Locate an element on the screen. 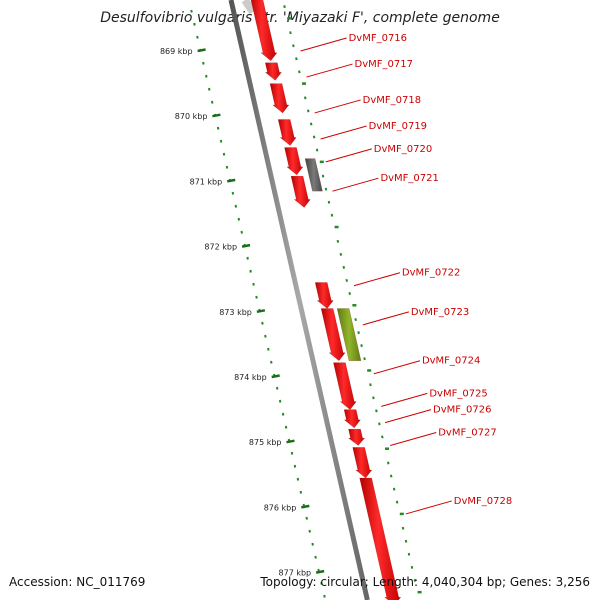  gene-label: DvMF_0726 is located at coordinates (462, 410).